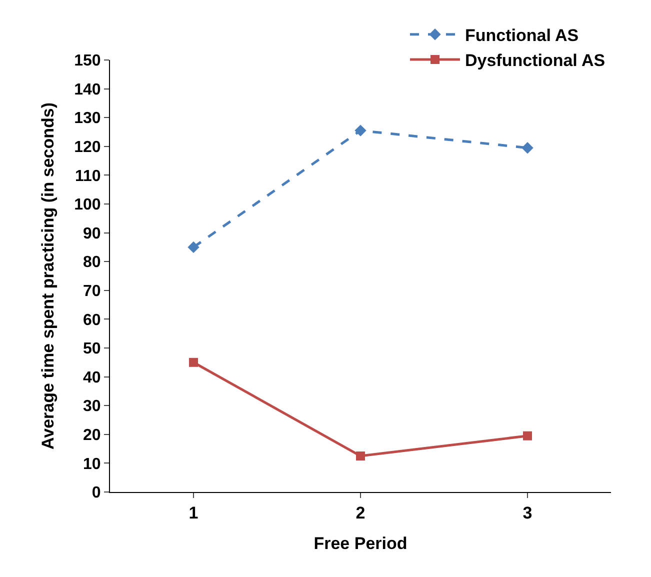 The image size is (651, 577). What do you see at coordinates (92, 320) in the screenshot?
I see `y-tick-label: 60` at bounding box center [92, 320].